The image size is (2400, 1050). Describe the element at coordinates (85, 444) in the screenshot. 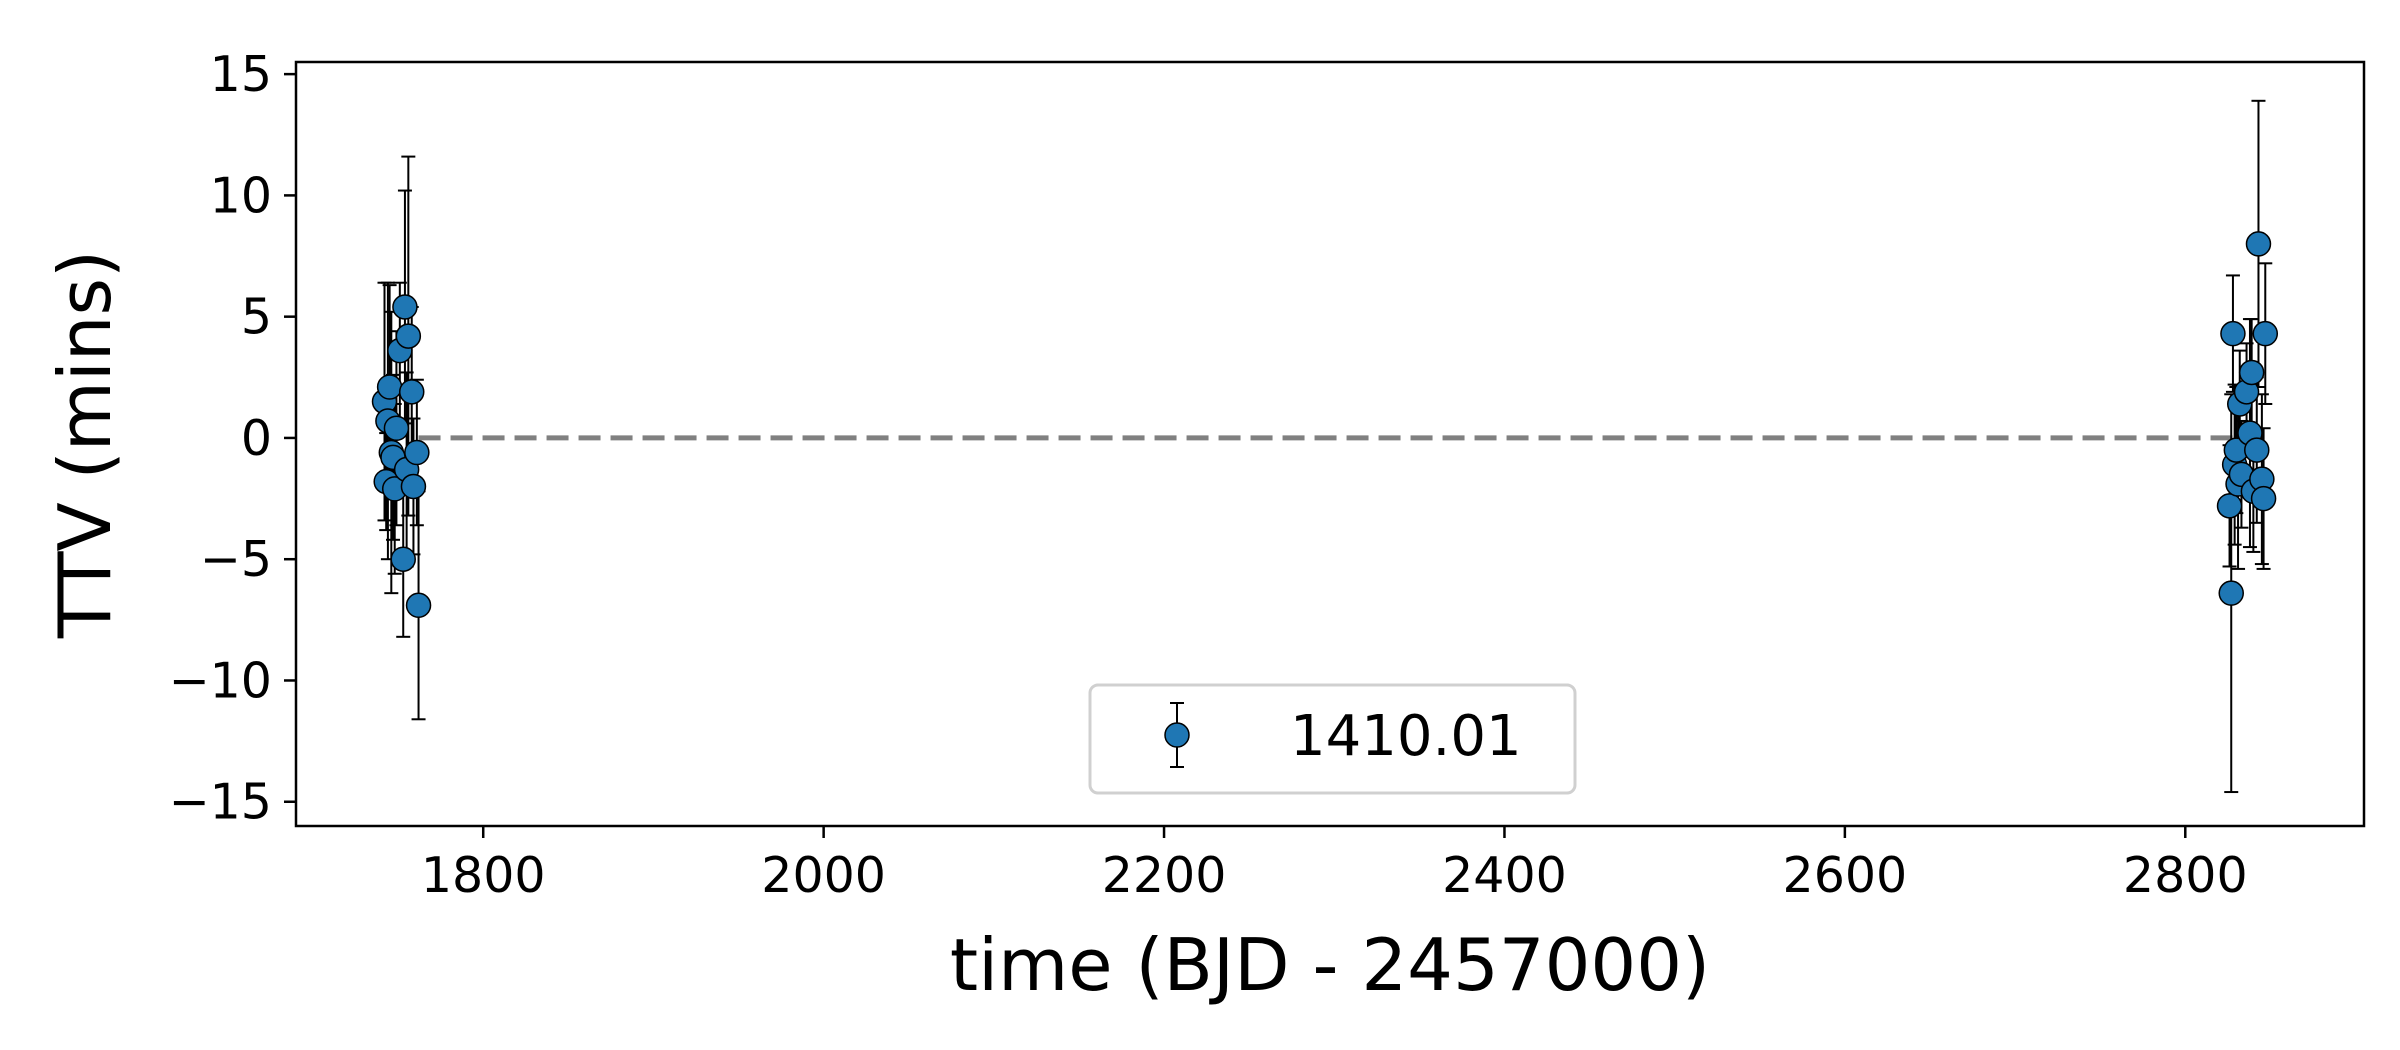

I see `y-axis-label: TTV (mins)` at that location.